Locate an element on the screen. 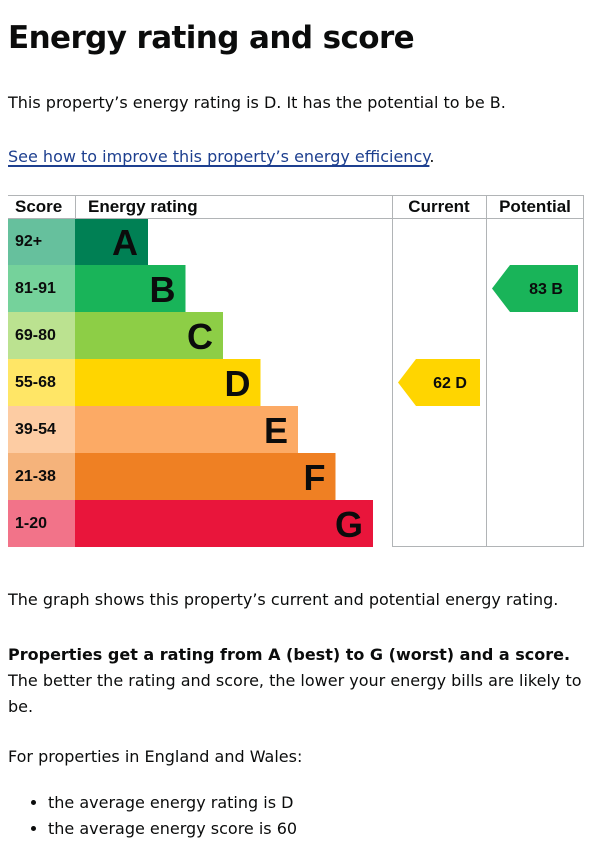  page-title: Energy rating and score is located at coordinates (211, 38).